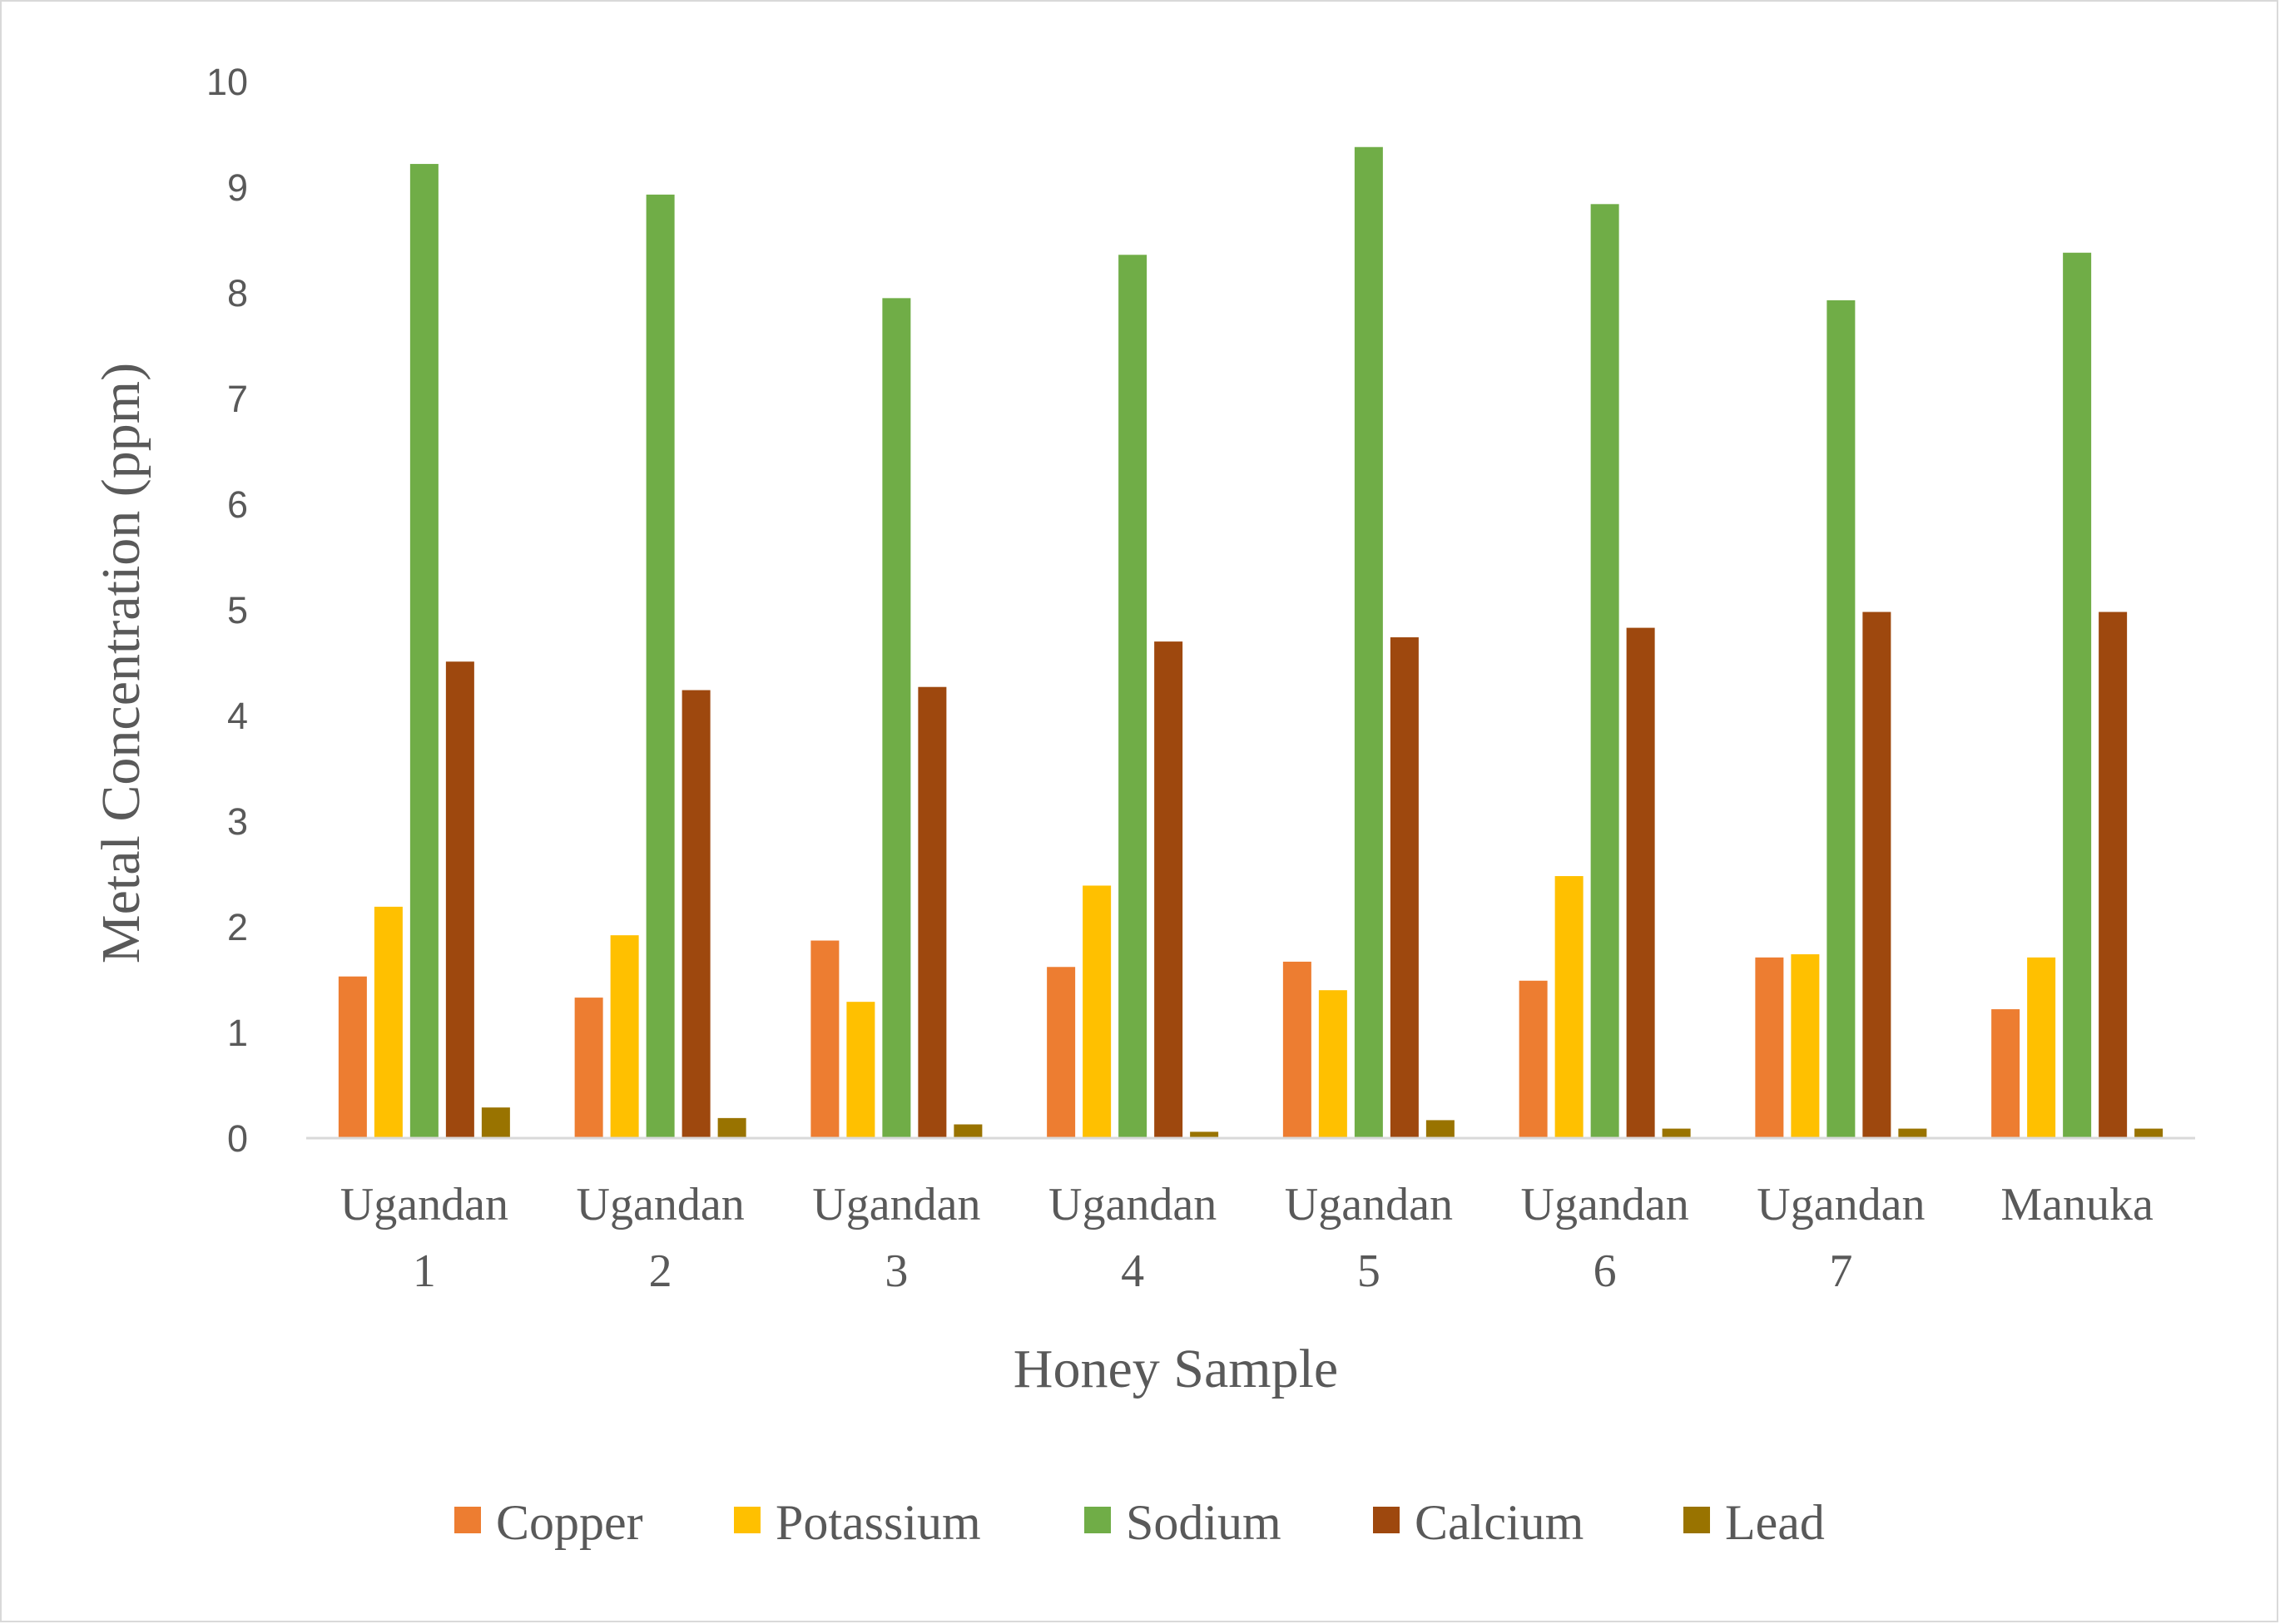 Image resolution: width=2280 pixels, height=1624 pixels. What do you see at coordinates (1696, 1520) in the screenshot?
I see `legend-swatch-lead` at bounding box center [1696, 1520].